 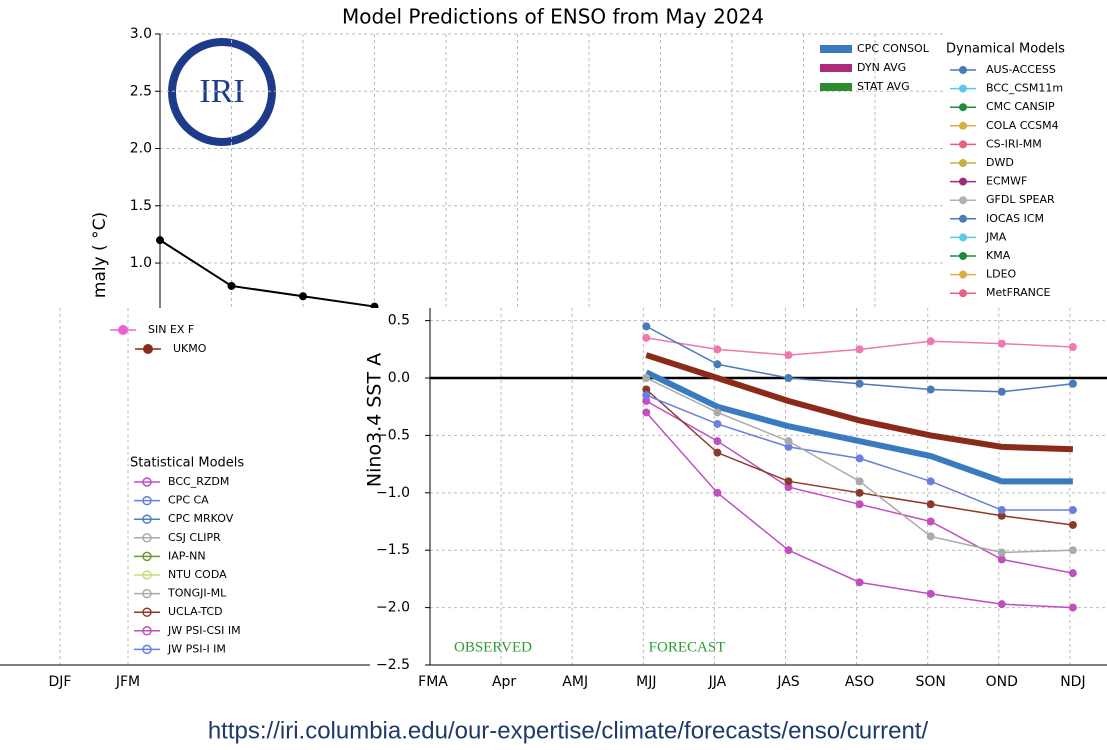 What do you see at coordinates (393, 550) in the screenshot?
I see `y-tick-label: −1.5` at bounding box center [393, 550].